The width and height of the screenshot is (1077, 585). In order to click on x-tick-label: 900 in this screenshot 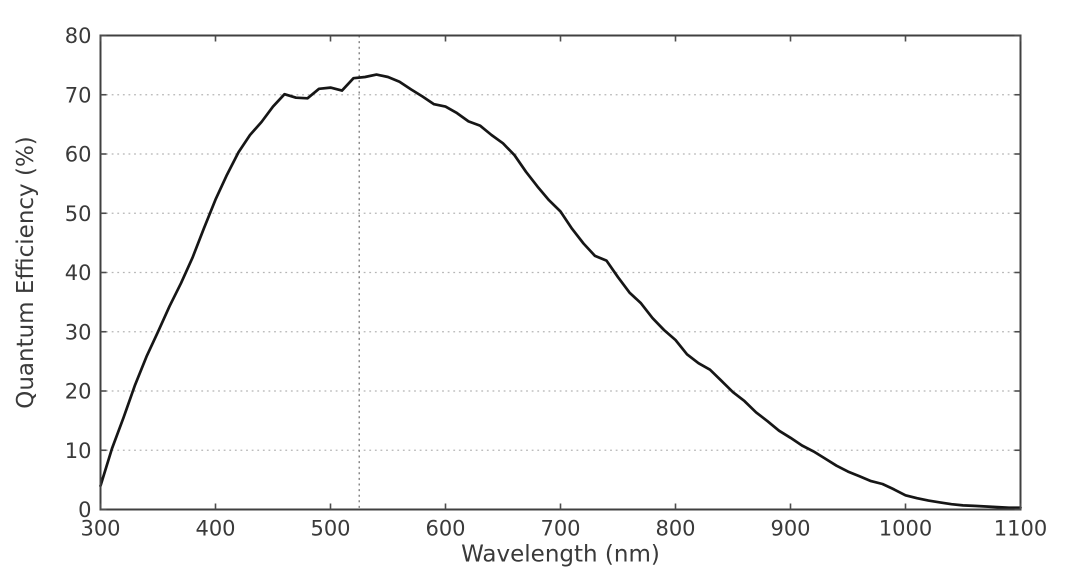, I will do `click(790, 529)`.